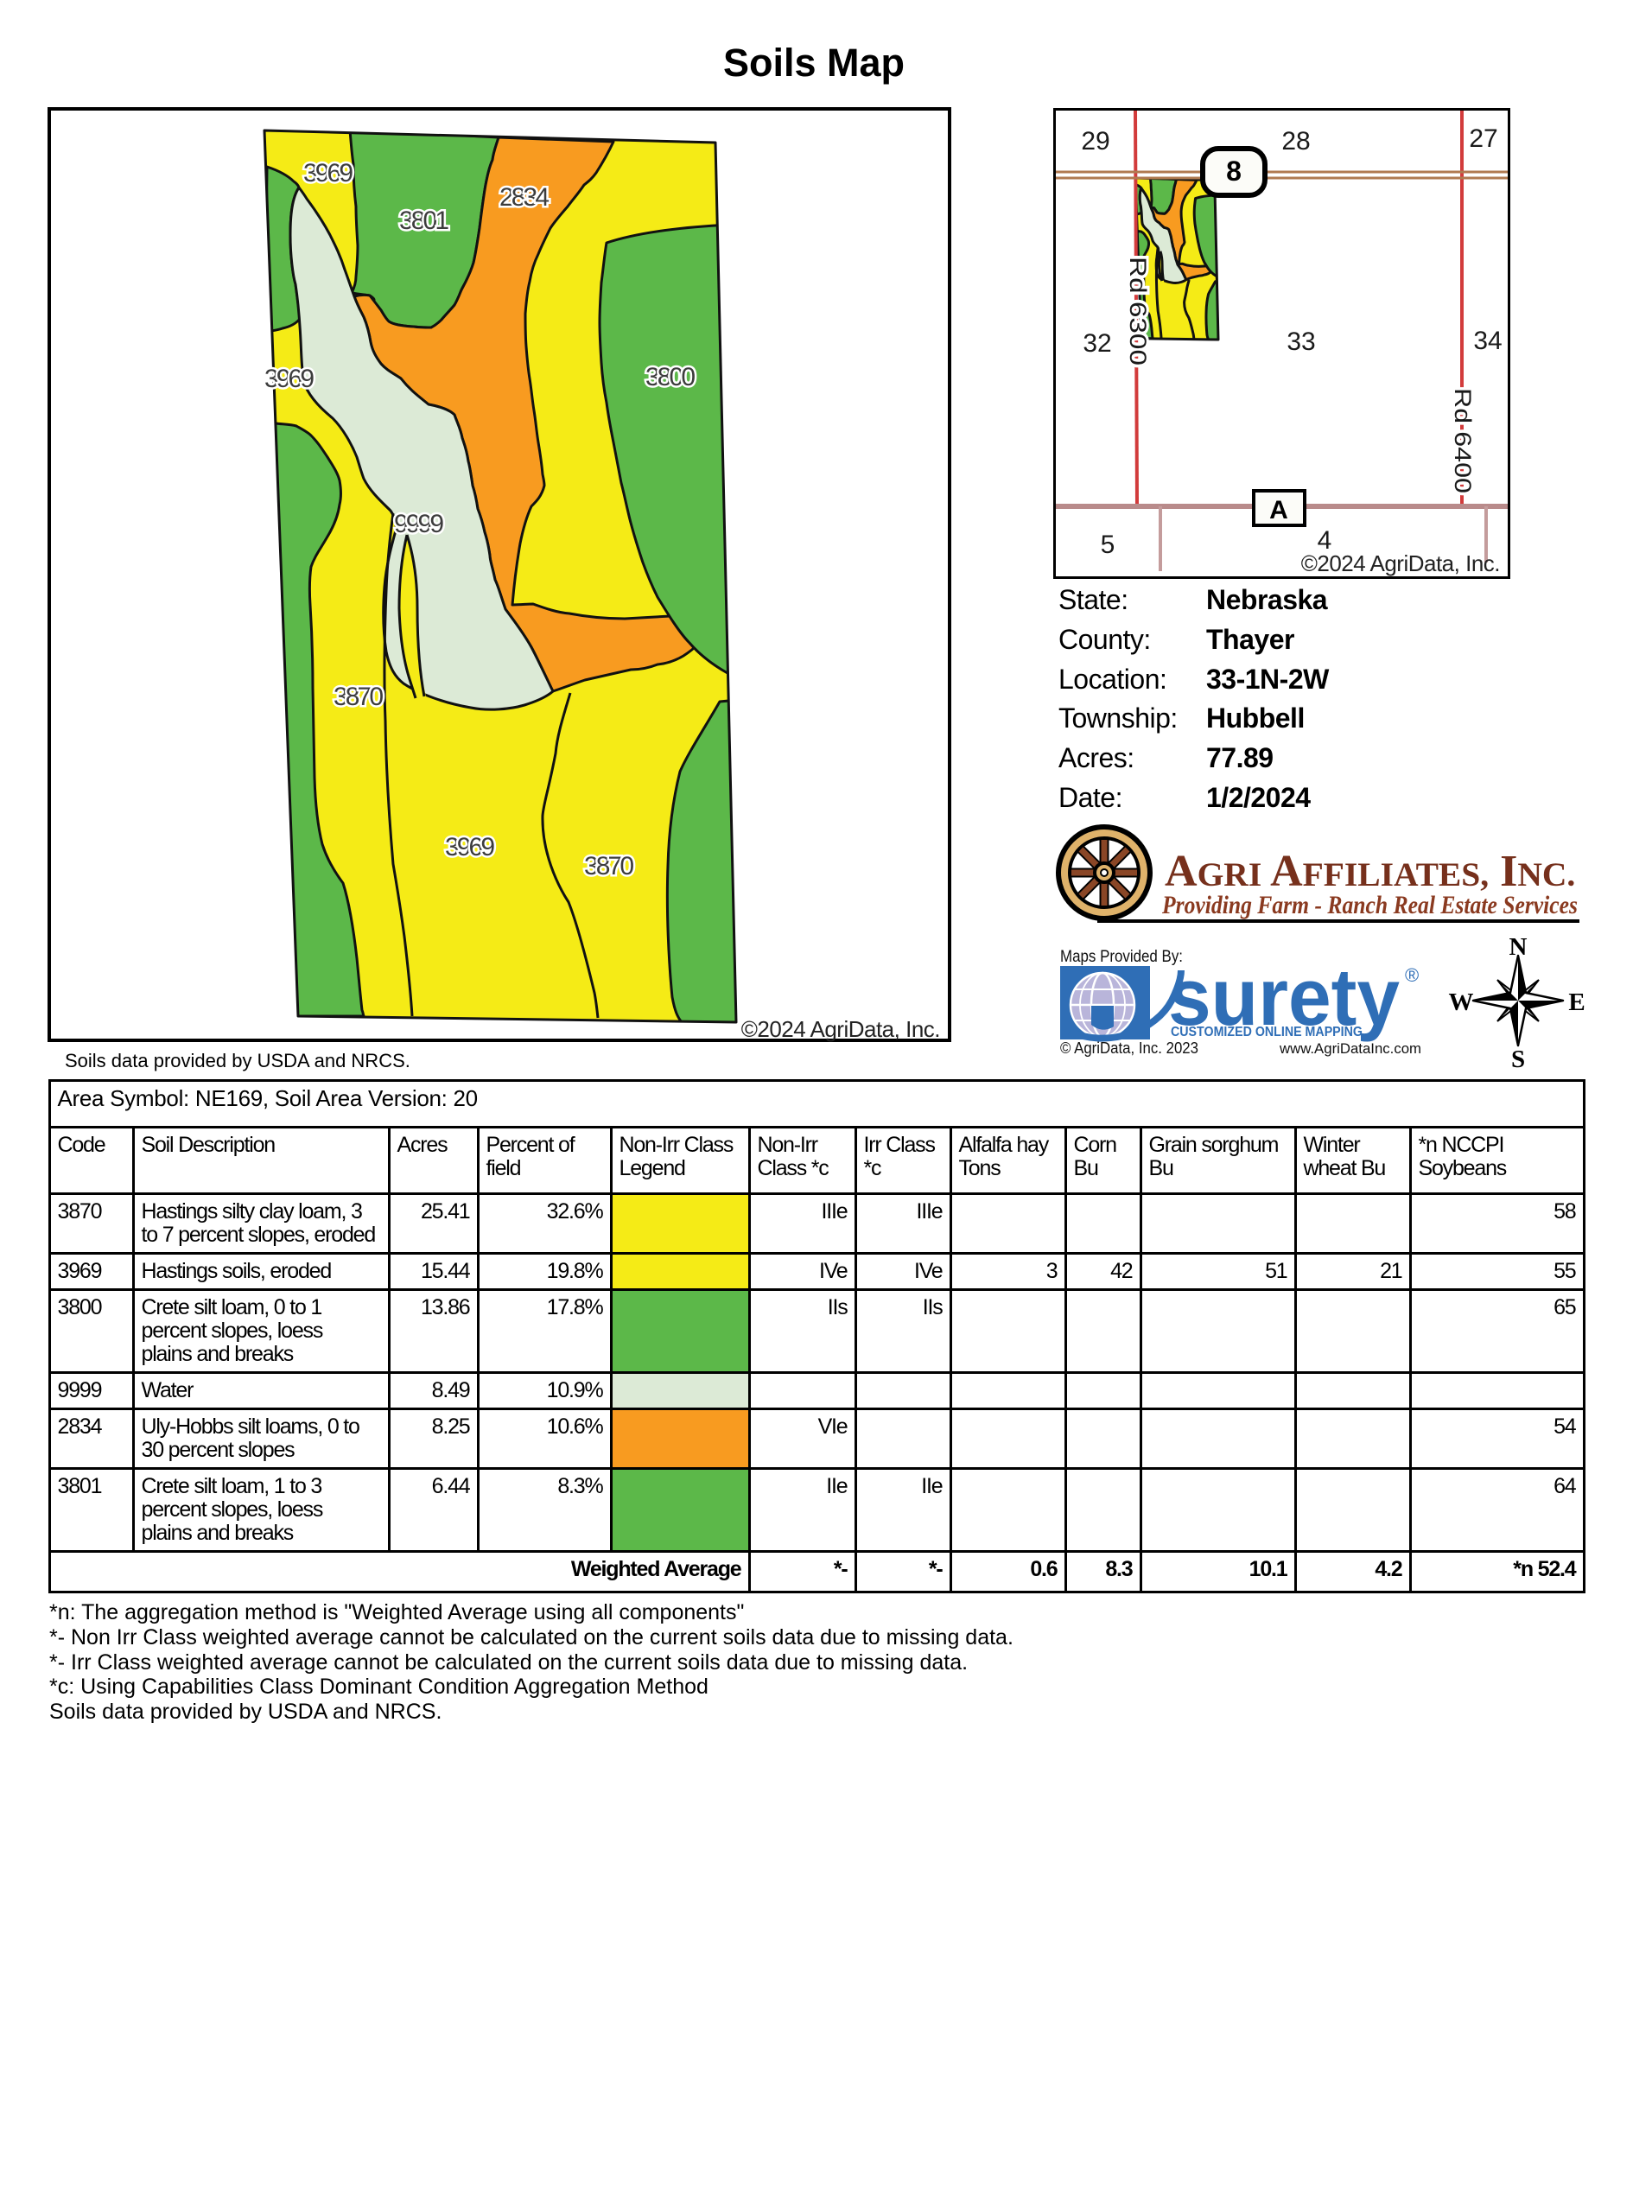 This screenshot has width=1652, height=2212. What do you see at coordinates (1577, 1002) in the screenshot?
I see `svg-text: E` at bounding box center [1577, 1002].